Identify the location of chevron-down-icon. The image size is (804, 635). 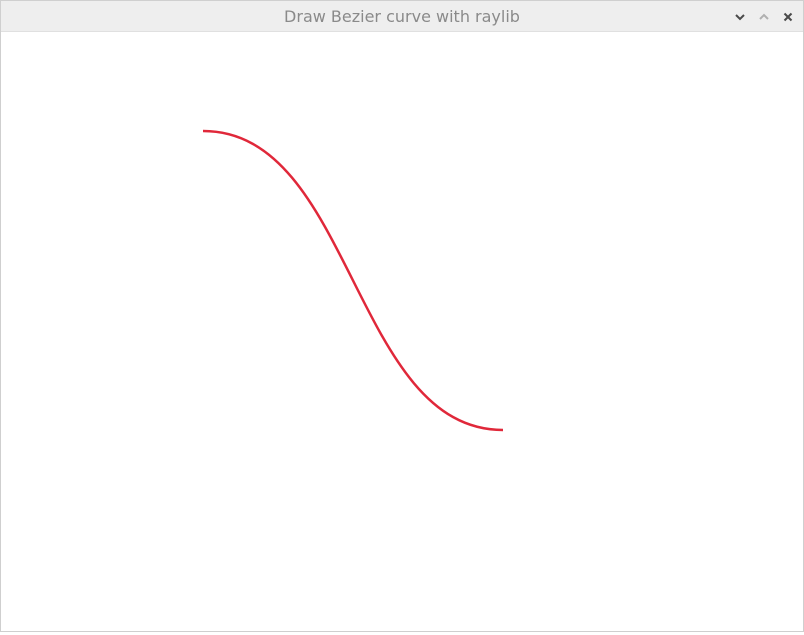
(740, 17).